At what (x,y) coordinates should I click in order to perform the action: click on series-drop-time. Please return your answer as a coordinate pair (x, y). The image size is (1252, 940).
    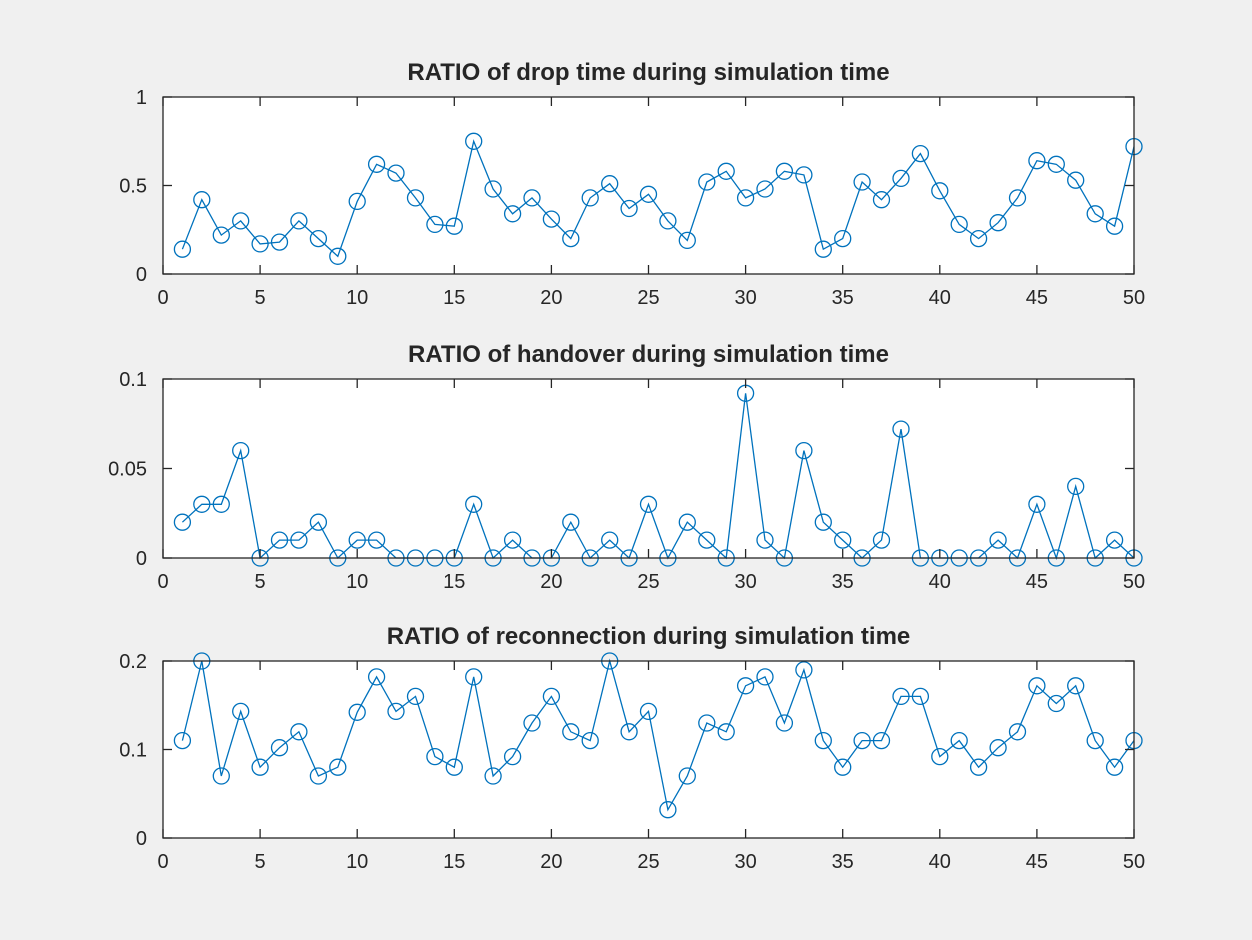
    Looking at the image, I should click on (658, 198).